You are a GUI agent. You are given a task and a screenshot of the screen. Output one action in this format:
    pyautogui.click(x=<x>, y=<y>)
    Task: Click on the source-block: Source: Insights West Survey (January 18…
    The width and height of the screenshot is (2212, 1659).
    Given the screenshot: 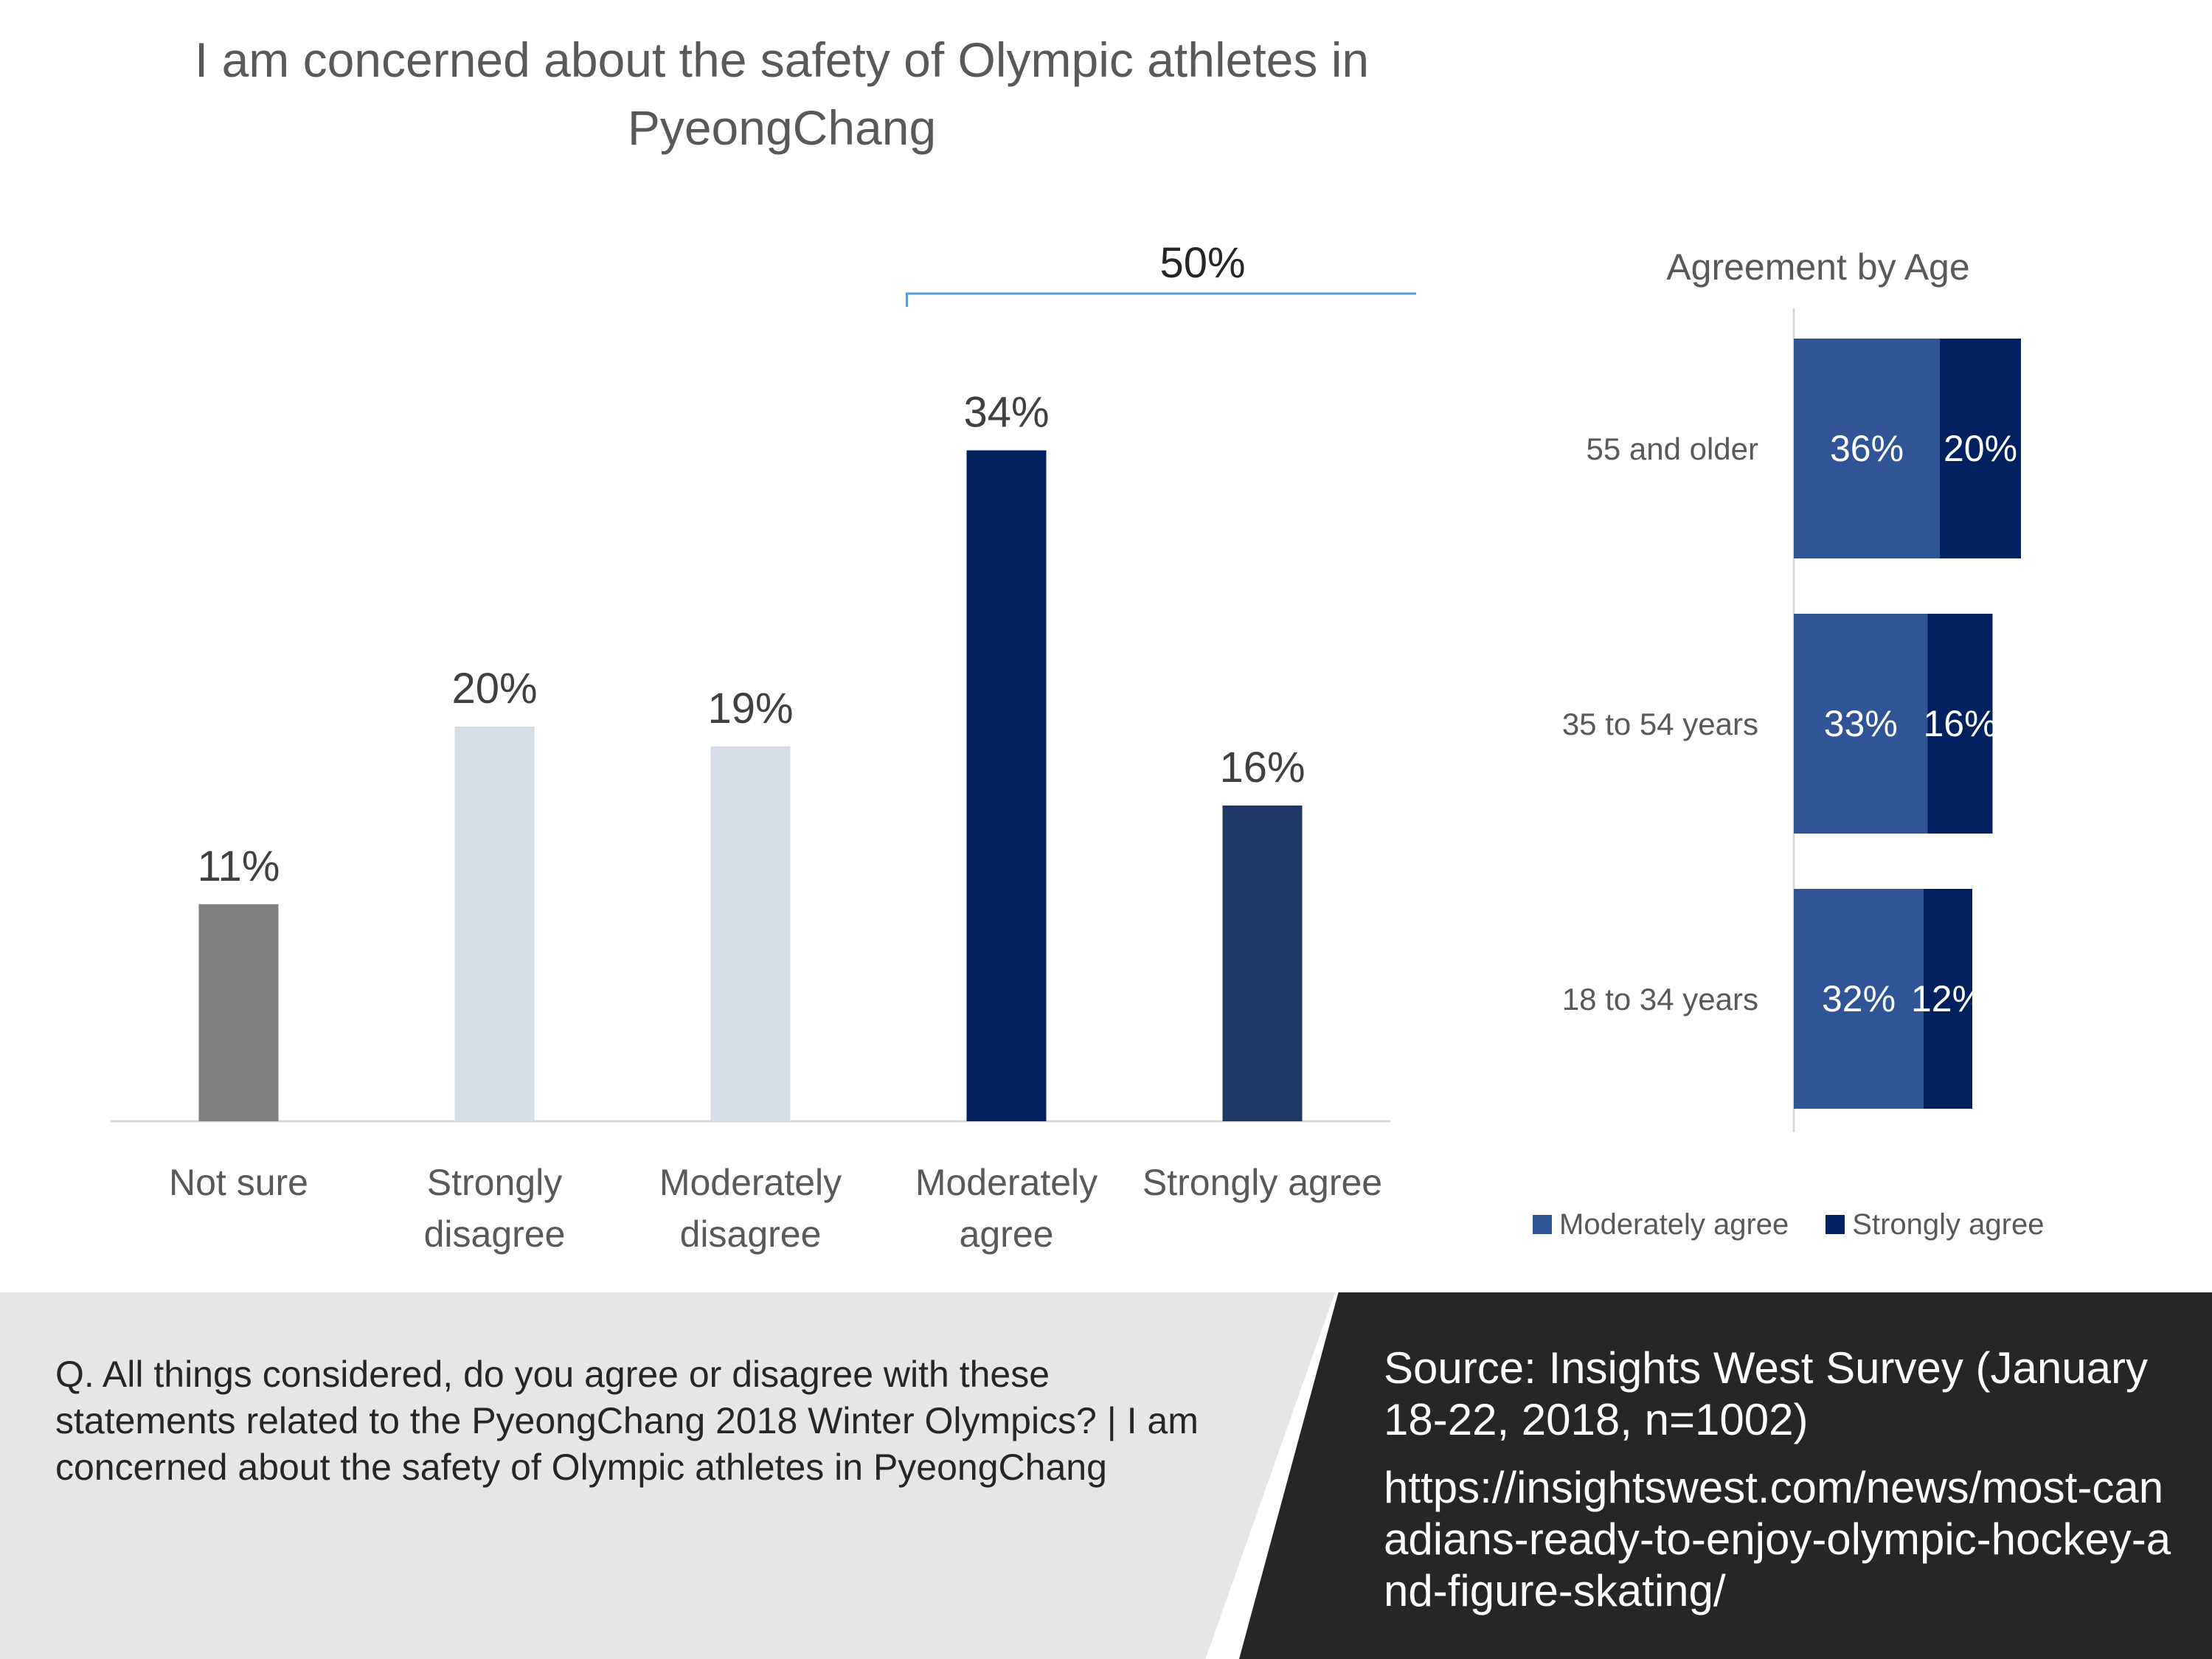 What is the action you would take?
    pyautogui.click(x=1782, y=1480)
    